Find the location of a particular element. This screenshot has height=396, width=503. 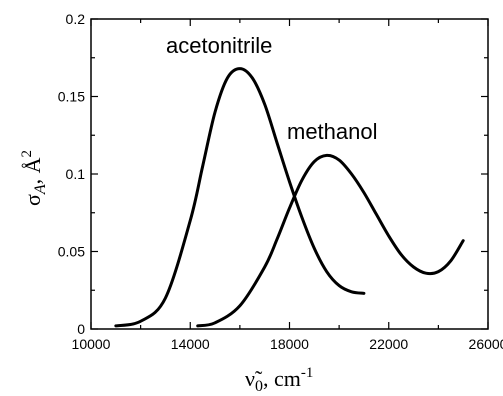

x-tick-label: 14000 is located at coordinates (190, 344).